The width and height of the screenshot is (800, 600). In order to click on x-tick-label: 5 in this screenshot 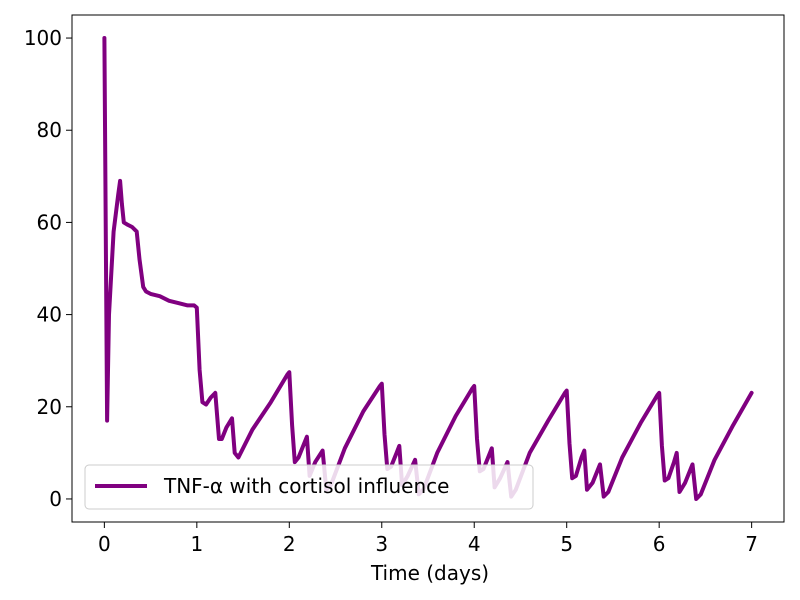, I will do `click(566, 544)`.